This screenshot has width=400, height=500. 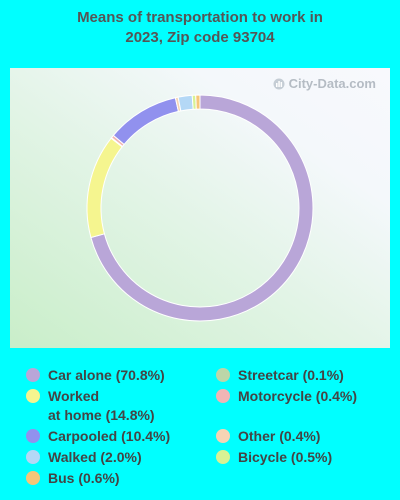 I want to click on legend-item-other: Other (0.4%), so click(x=286, y=436).